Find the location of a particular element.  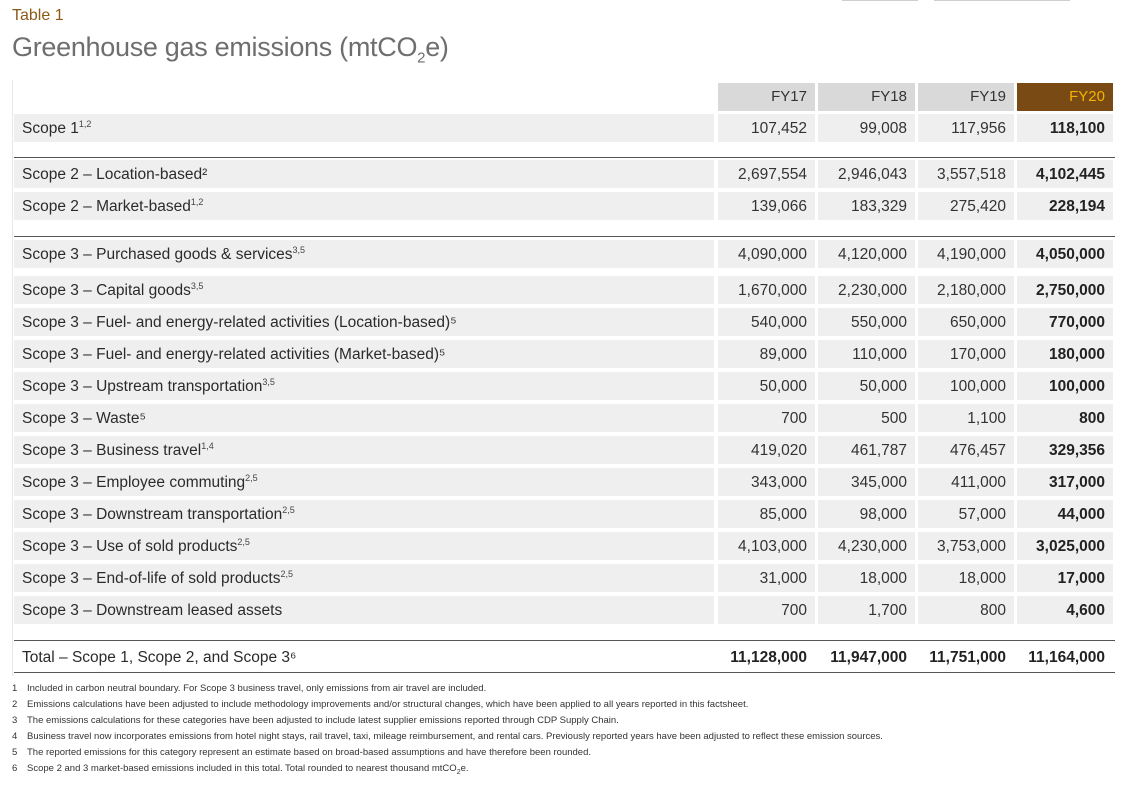

value-fy17: 139,066 is located at coordinates (778, 206).